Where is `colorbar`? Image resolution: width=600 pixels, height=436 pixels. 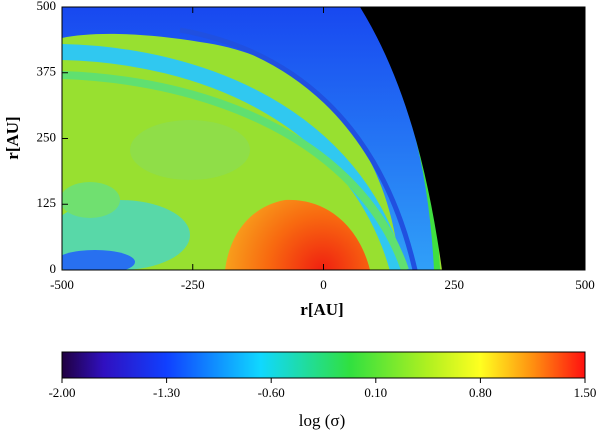 colorbar is located at coordinates (323, 365).